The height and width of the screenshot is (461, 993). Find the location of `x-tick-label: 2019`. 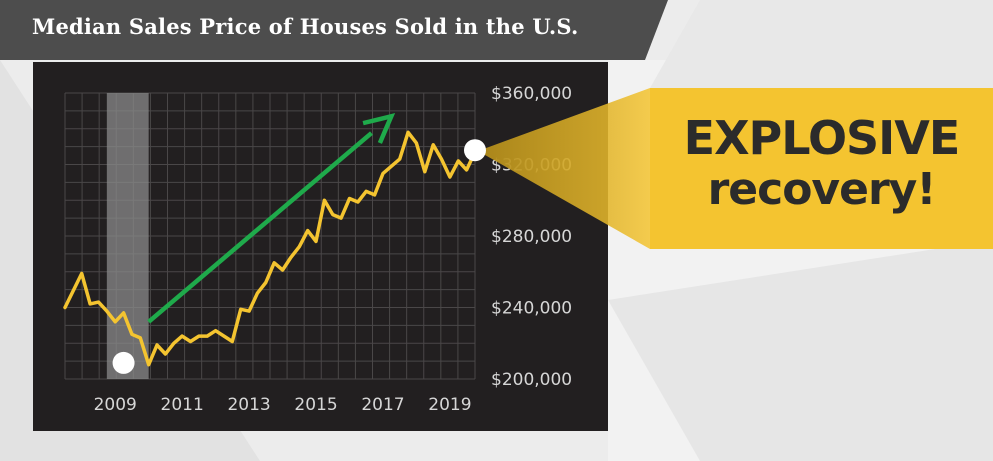

x-tick-label: 2019 is located at coordinates (449, 405).